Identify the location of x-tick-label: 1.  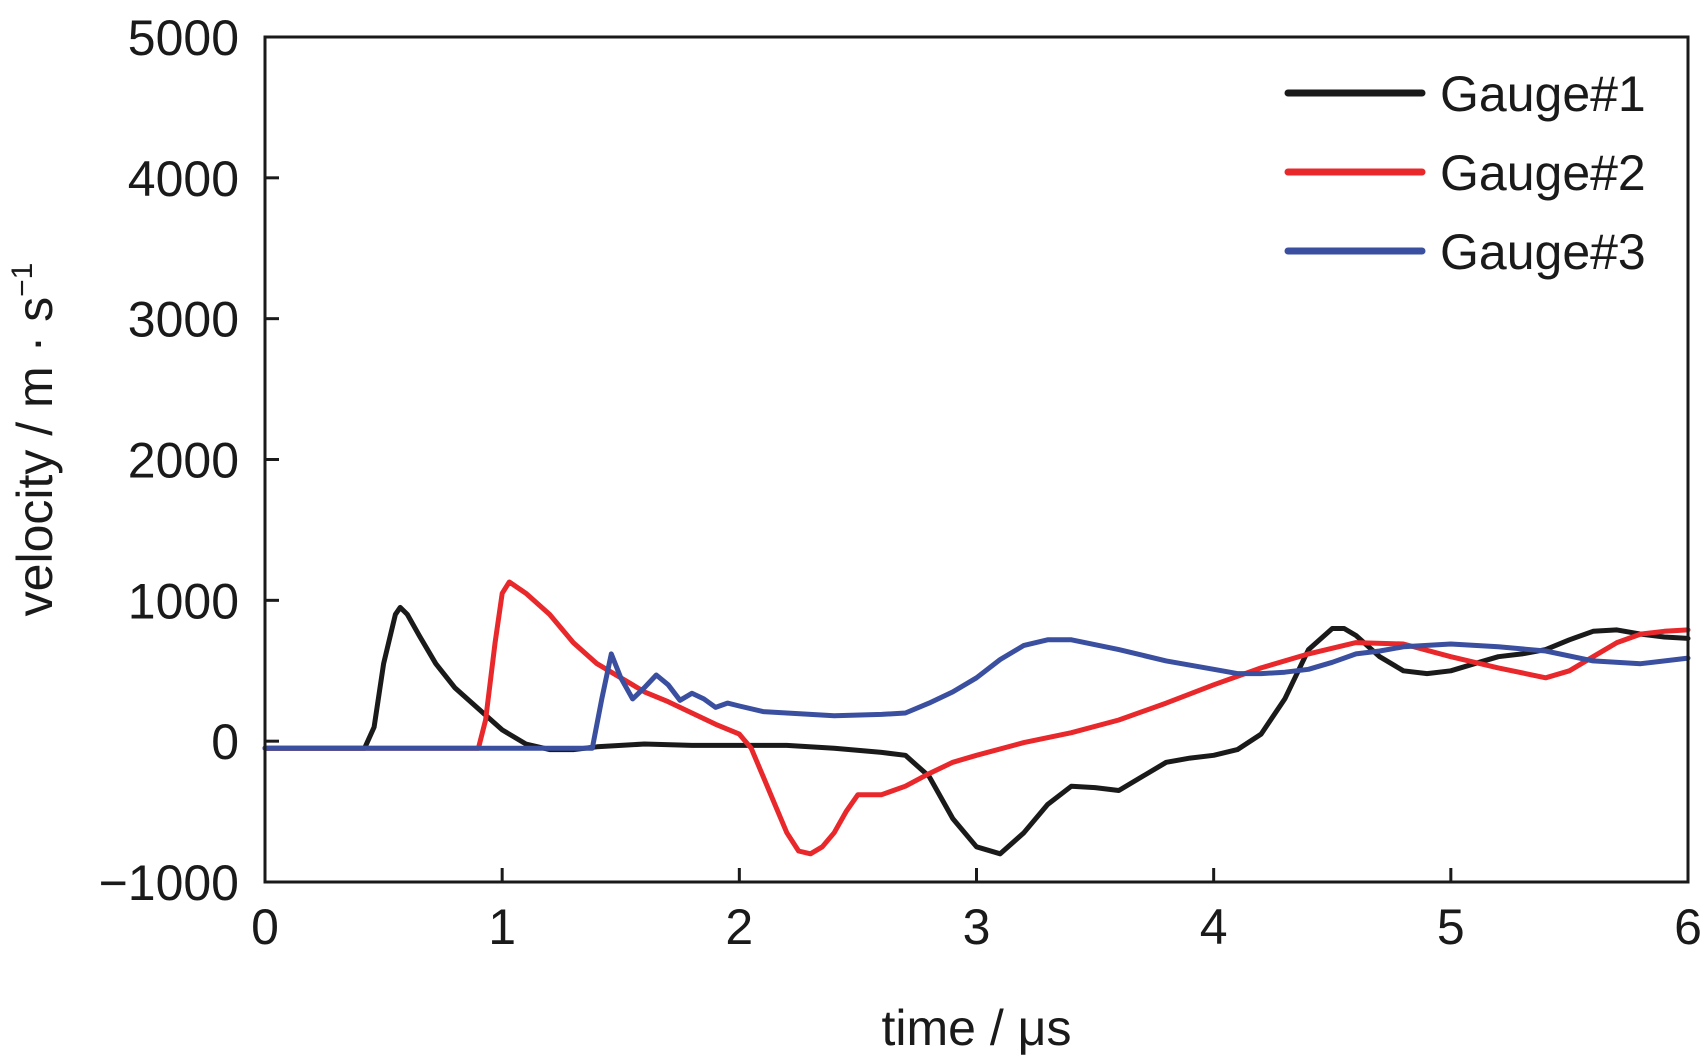
(502, 927).